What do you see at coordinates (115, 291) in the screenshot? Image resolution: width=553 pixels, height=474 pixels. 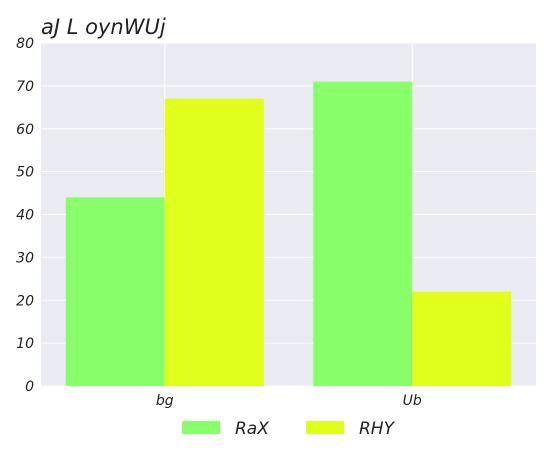 I see `bar-rax-bg` at bounding box center [115, 291].